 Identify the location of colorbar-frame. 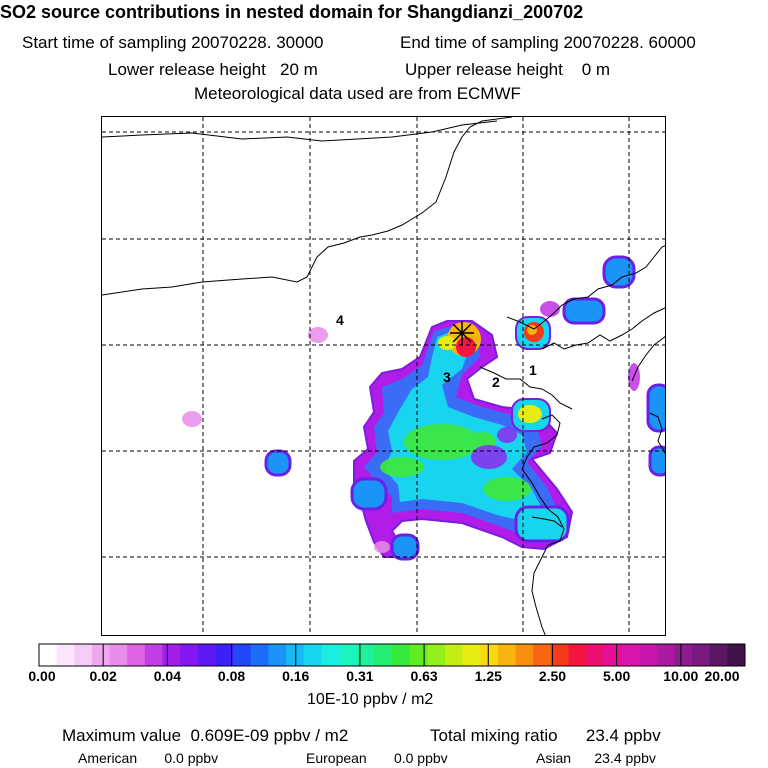
(392, 655).